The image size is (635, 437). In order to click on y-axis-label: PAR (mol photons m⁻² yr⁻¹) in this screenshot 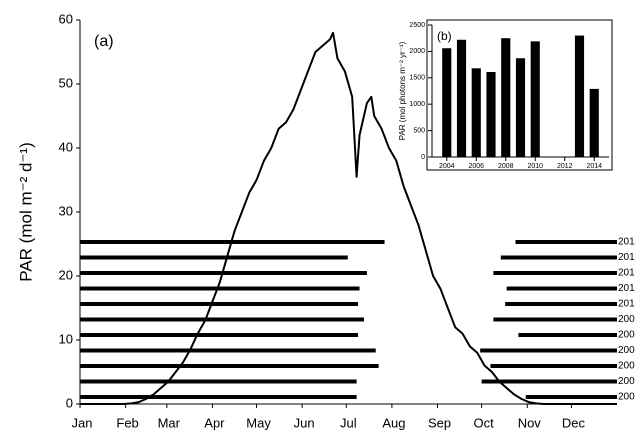, I will do `click(402, 90)`.